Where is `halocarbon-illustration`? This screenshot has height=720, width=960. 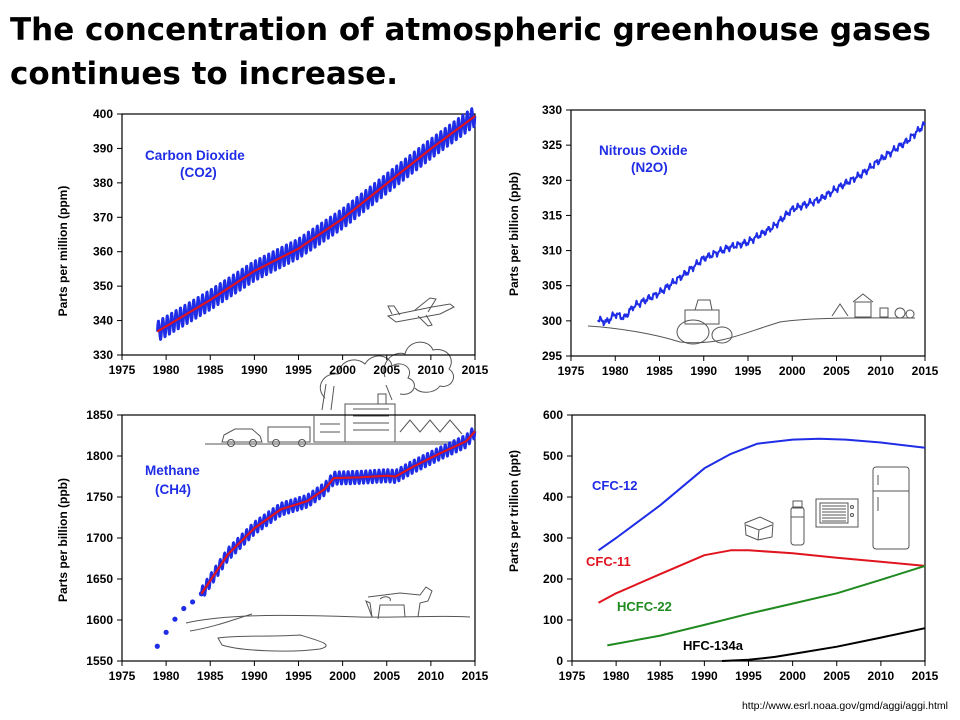 halocarbon-illustration is located at coordinates (827, 508).